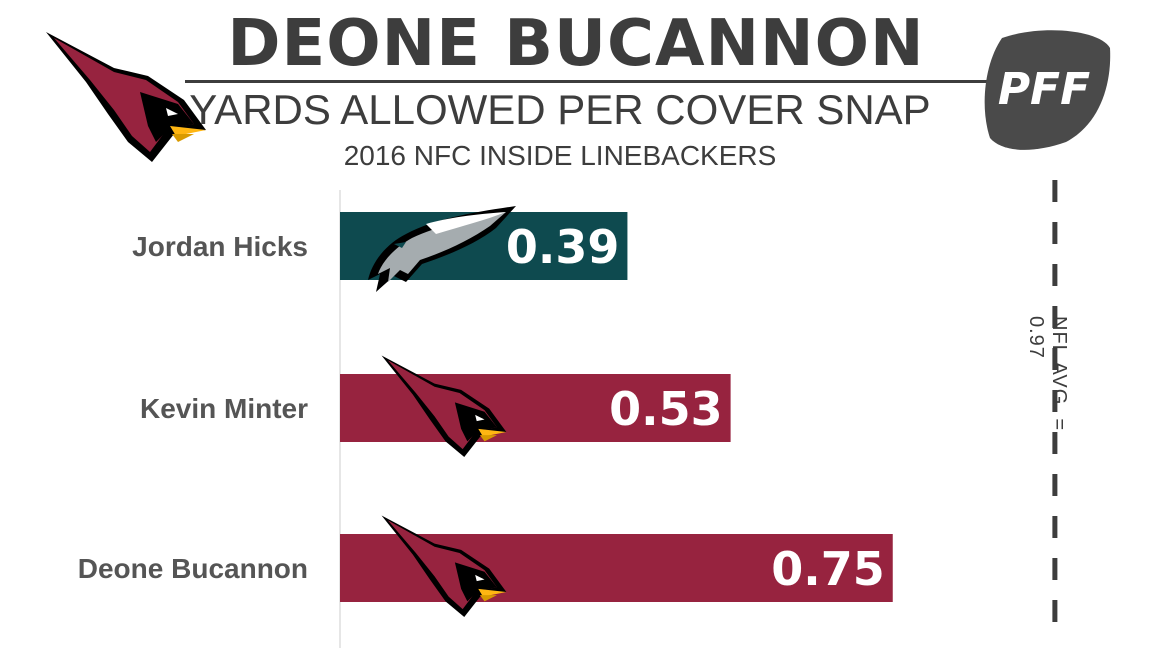 This screenshot has width=1152, height=648. What do you see at coordinates (1047, 374) in the screenshot?
I see `nfl-average-label: NFL AVG. = 0.97` at bounding box center [1047, 374].